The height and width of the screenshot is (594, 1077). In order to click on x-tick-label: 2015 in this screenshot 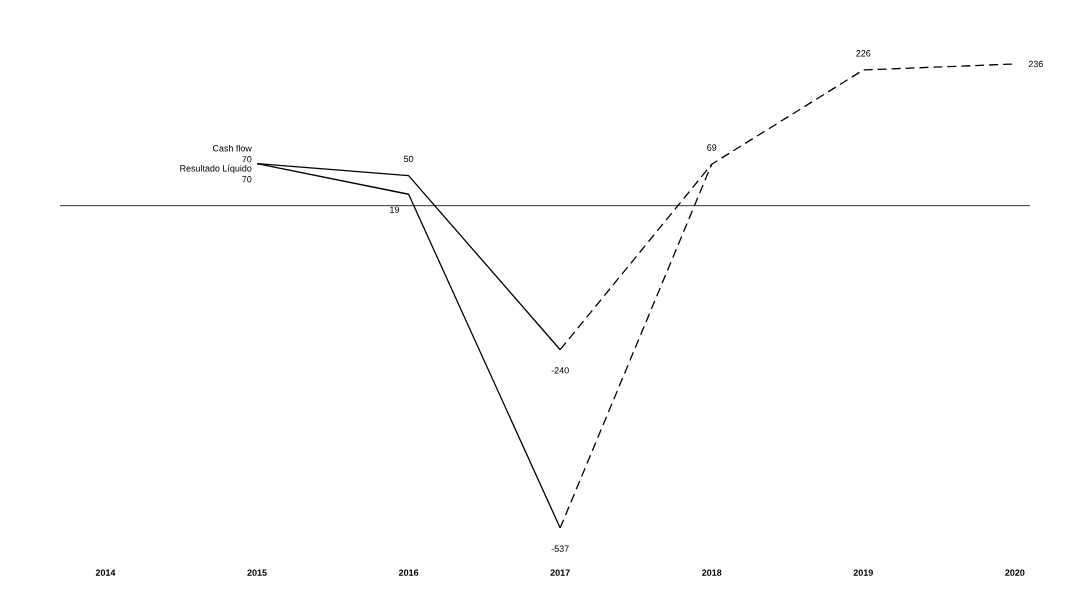, I will do `click(257, 572)`.